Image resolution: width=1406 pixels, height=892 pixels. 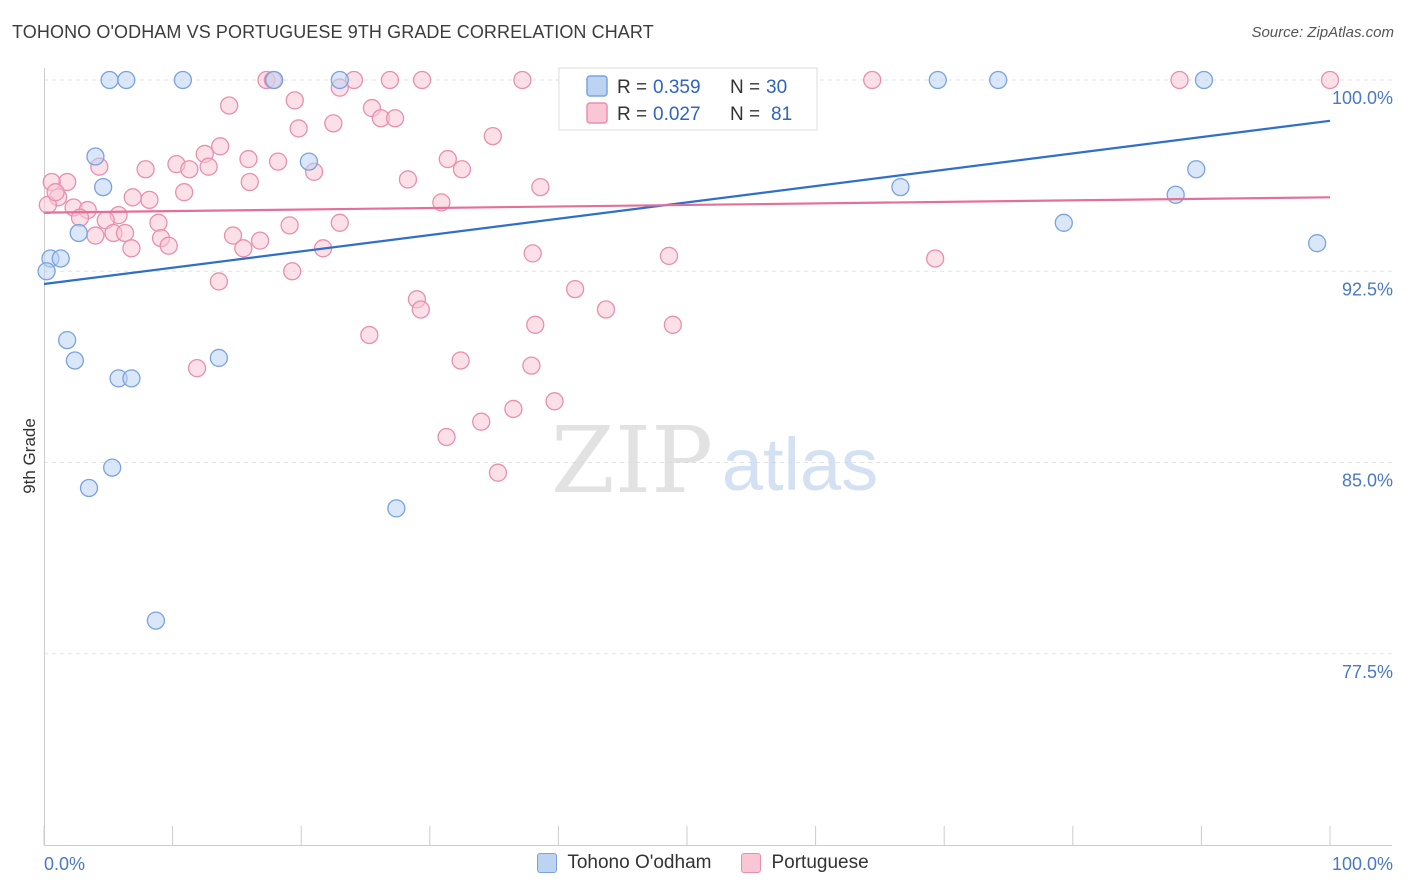 What do you see at coordinates (800, 464) in the screenshot?
I see `watermark-atlas: atlas` at bounding box center [800, 464].